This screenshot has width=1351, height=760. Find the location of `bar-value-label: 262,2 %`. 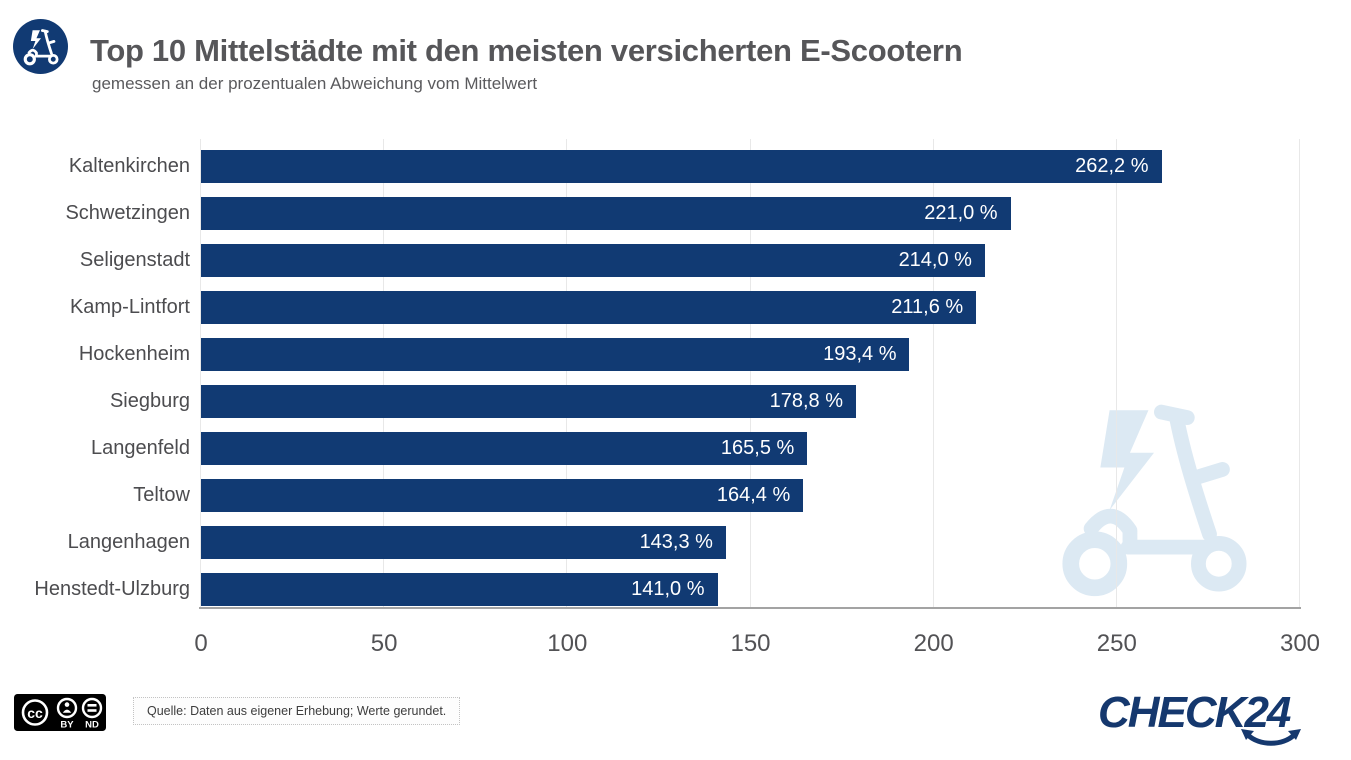

bar-value-label: 262,2 % is located at coordinates (1112, 166).